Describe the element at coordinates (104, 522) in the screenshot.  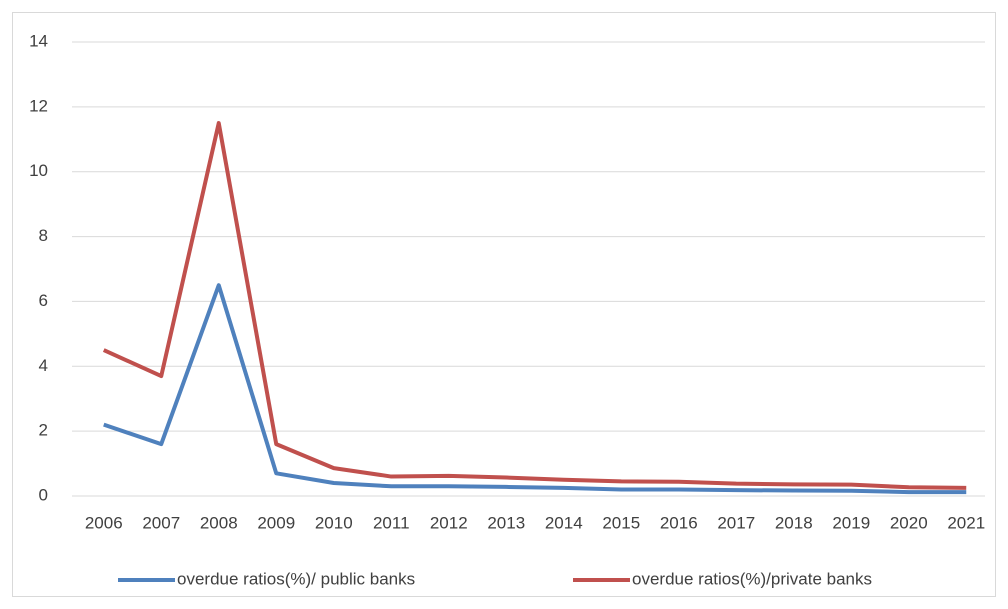
I see `x-tick-label: 2006` at that location.